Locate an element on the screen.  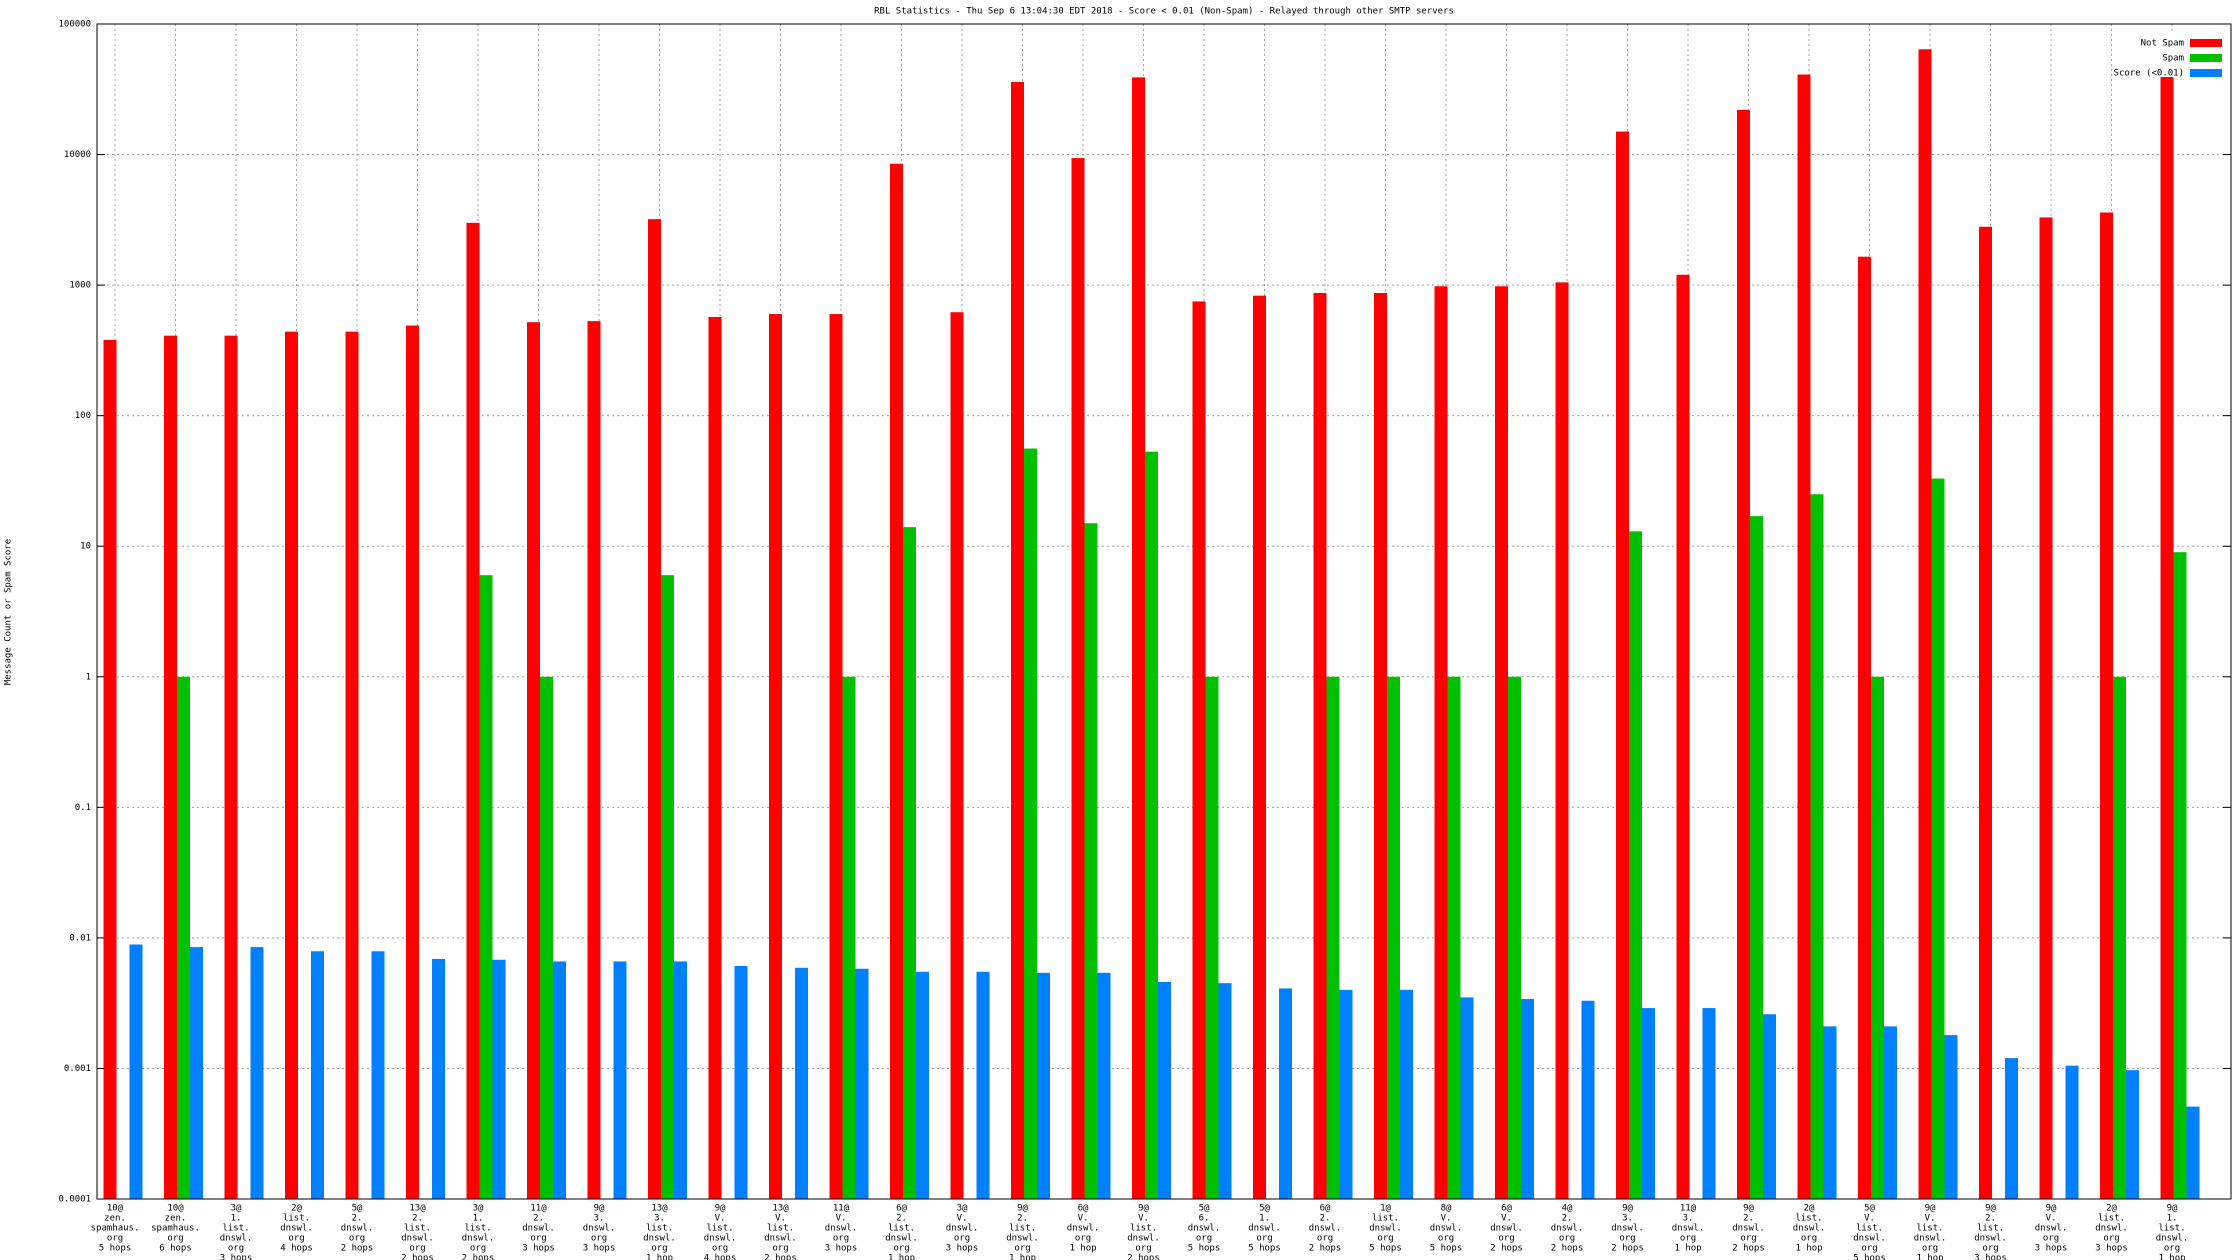
x-tick-label: 2@ is located at coordinates (296, 1209).